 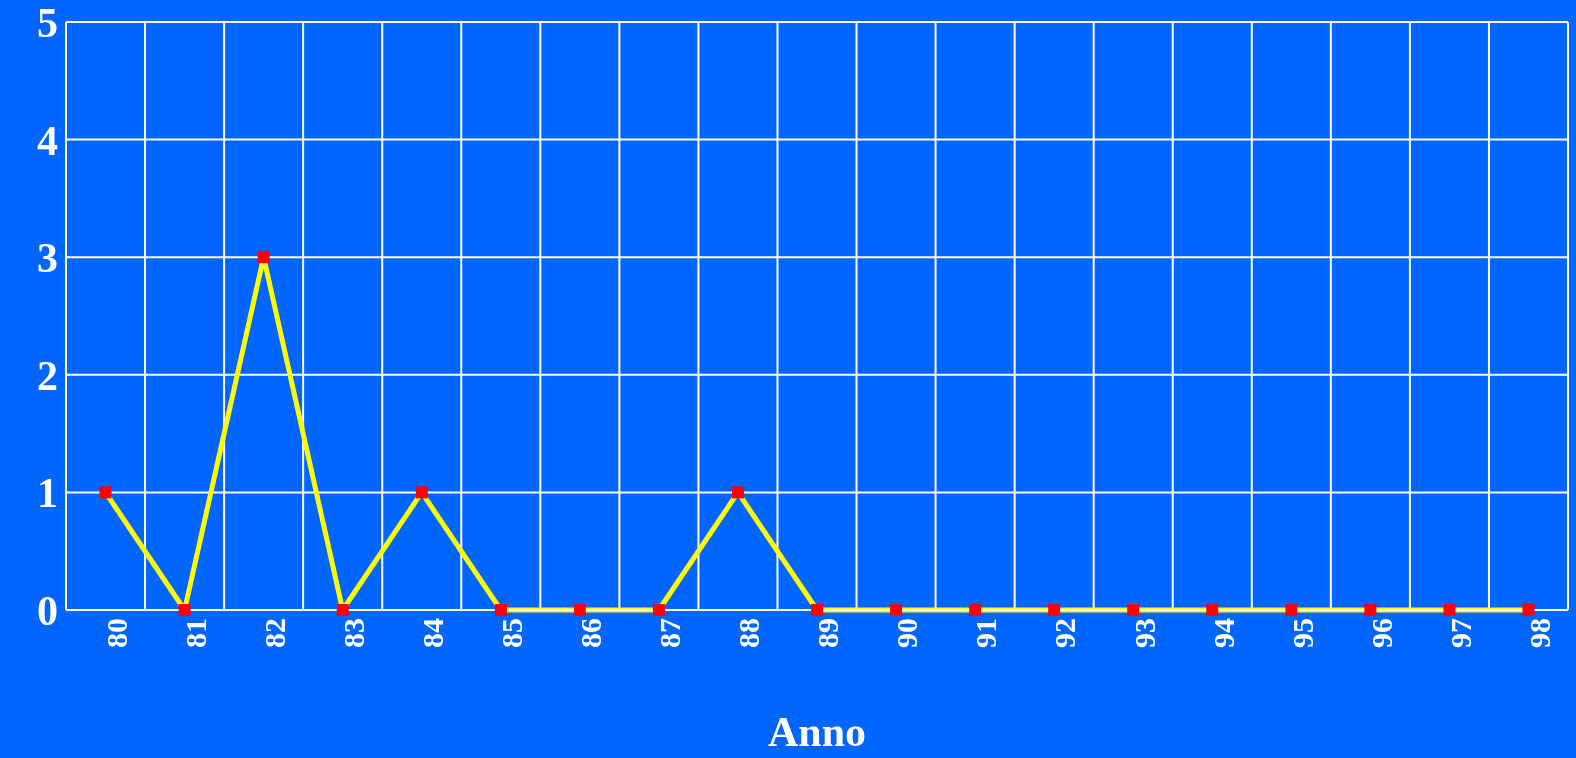 What do you see at coordinates (1539, 633) in the screenshot?
I see `x-tick-label: 98` at bounding box center [1539, 633].